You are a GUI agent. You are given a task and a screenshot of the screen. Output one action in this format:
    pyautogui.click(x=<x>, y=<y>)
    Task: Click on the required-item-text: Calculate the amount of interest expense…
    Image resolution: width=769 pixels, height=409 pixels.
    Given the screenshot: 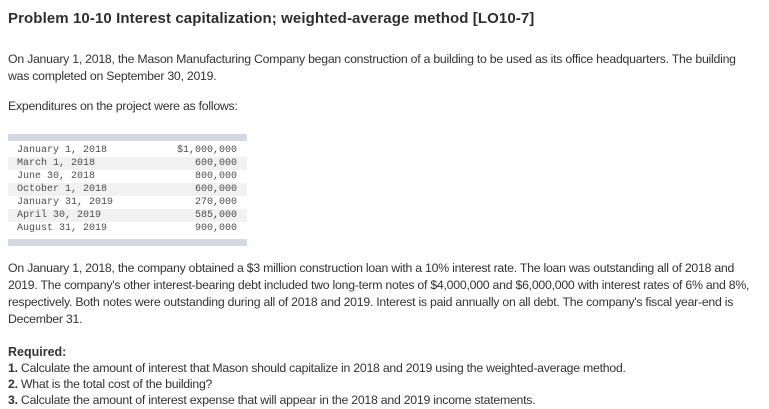 What is the action you would take?
    pyautogui.click(x=276, y=399)
    